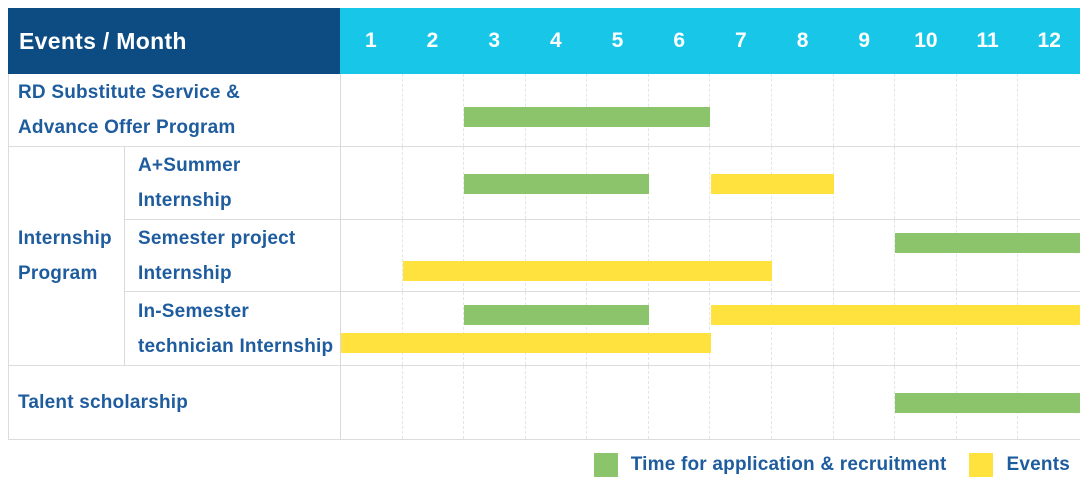 The height and width of the screenshot is (494, 1080). Describe the element at coordinates (370, 40) in the screenshot. I see `month-label: 1` at that location.